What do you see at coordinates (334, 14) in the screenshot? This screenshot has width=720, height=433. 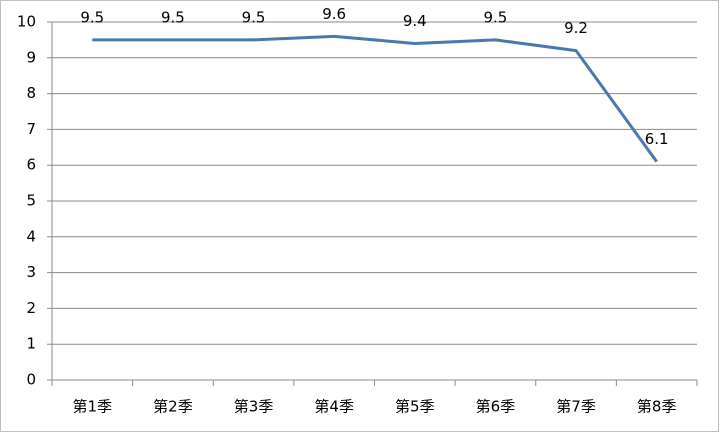 I see `data-label: 9.6` at bounding box center [334, 14].